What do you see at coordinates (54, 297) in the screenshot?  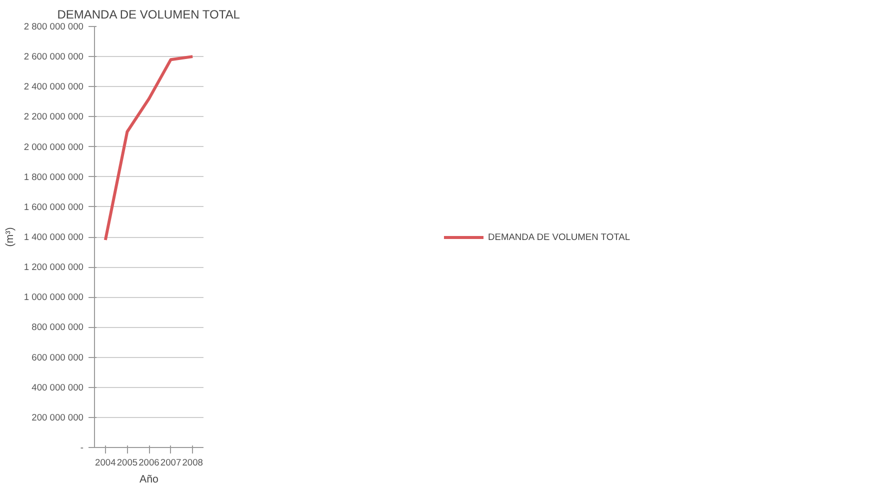 I see `y-tick-label: 1 000 000 000` at bounding box center [54, 297].